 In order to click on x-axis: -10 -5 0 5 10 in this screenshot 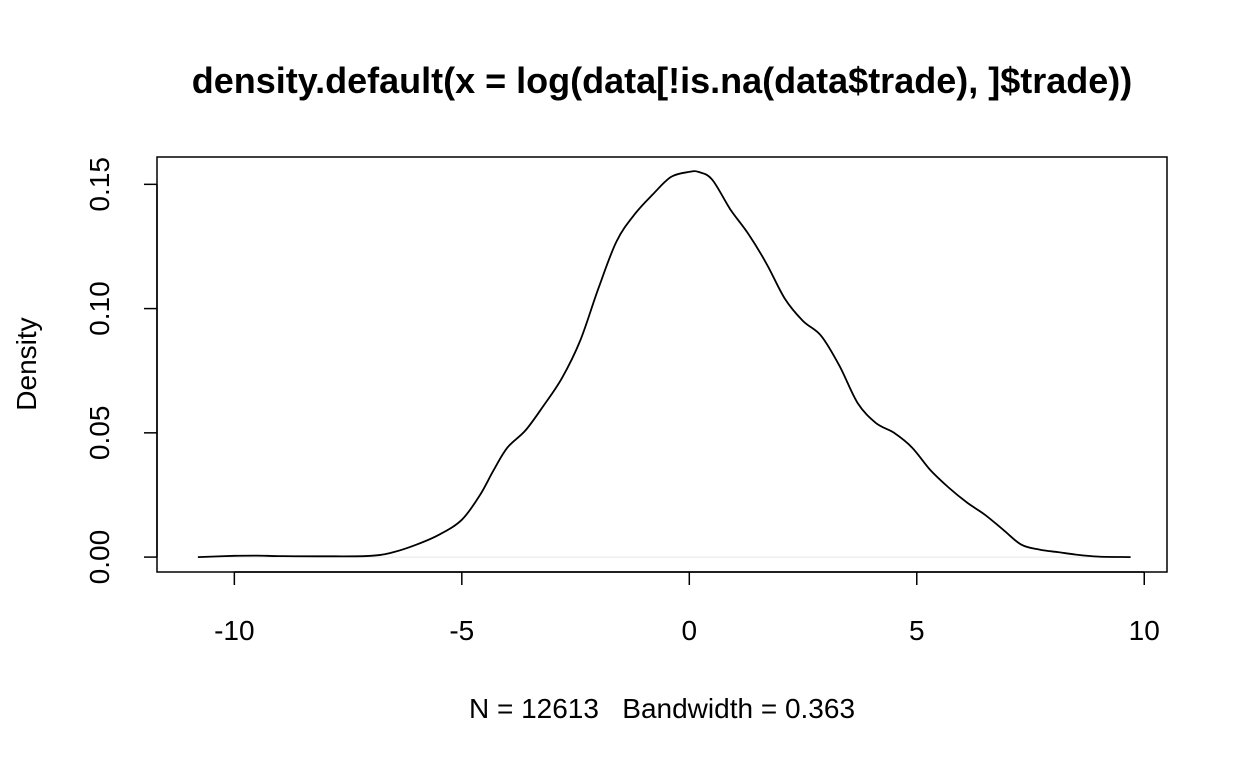, I will do `click(687, 608)`.